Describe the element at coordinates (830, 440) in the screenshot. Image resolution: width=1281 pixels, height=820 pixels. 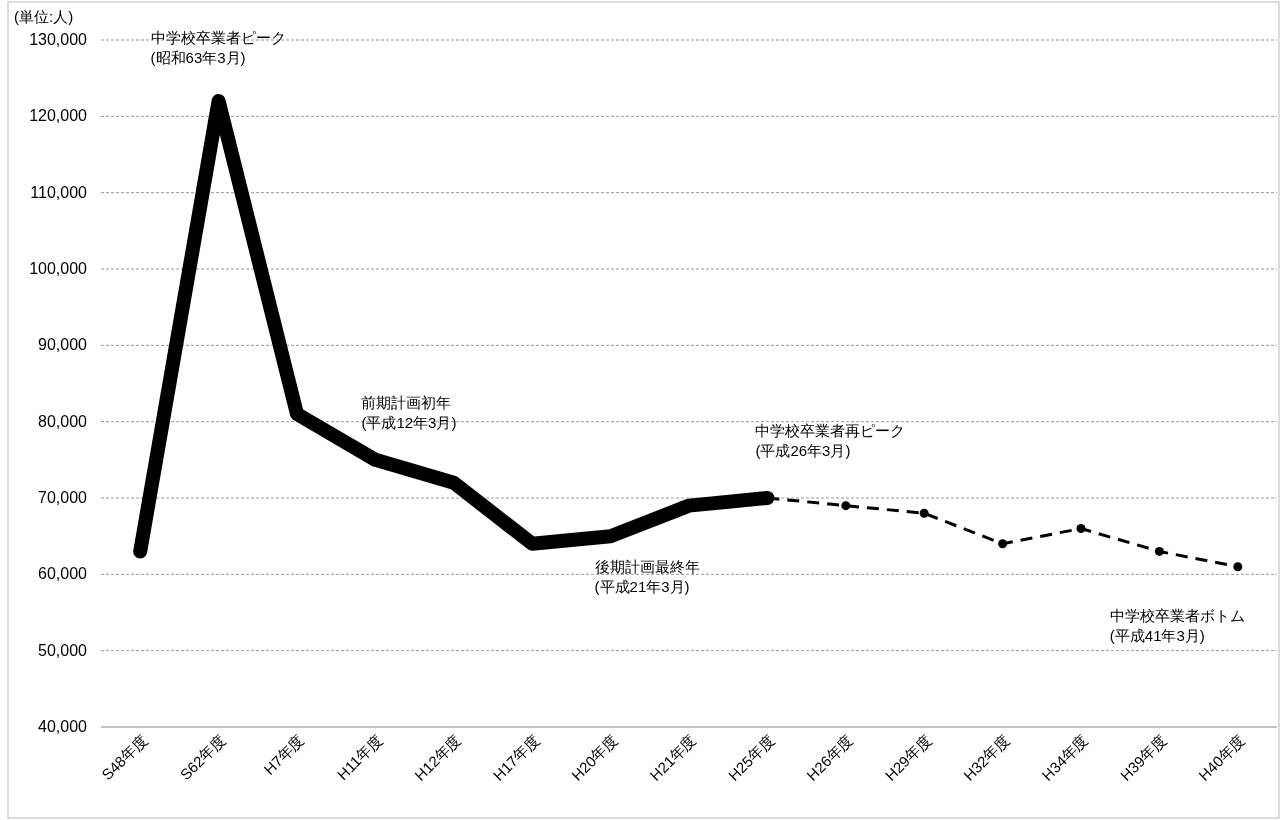
I see `annotation: 中学校卒業者再ピーク (平成26年3月)` at that location.